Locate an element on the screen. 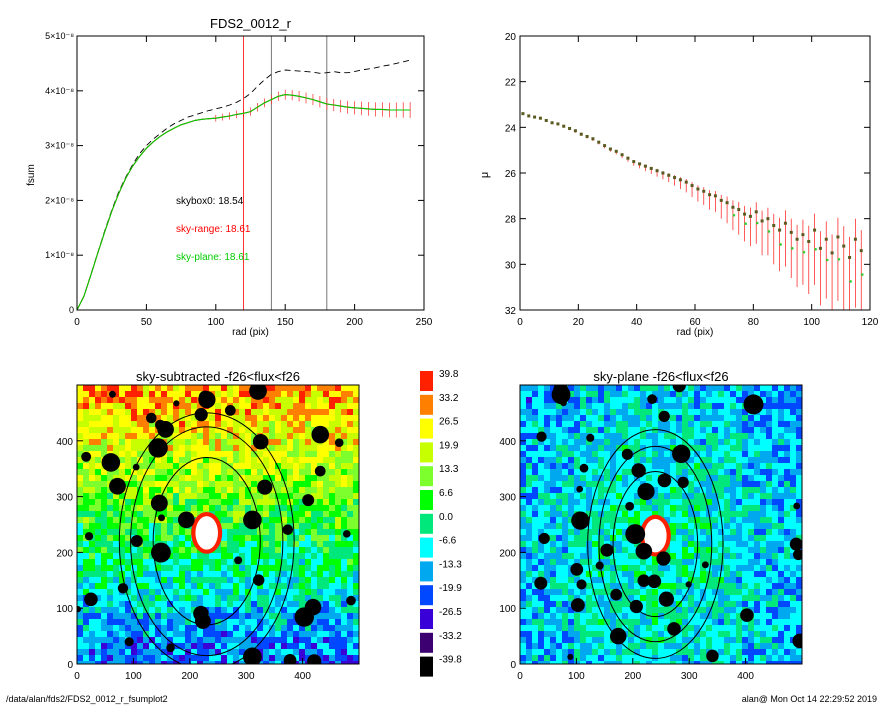 Image resolution: width=885 pixels, height=713 pixels. sky-plane-frame is located at coordinates (661, 524).